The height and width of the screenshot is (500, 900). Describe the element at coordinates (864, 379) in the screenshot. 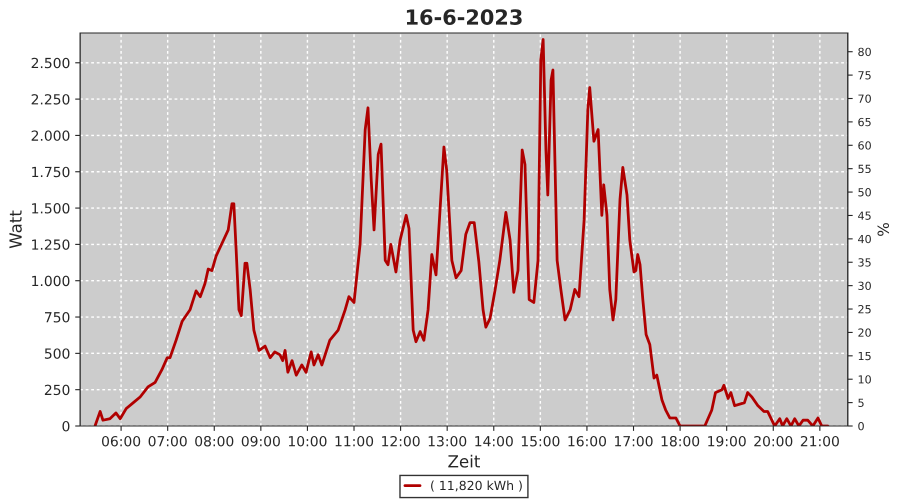

I see `y2-tick-label: 10` at that location.